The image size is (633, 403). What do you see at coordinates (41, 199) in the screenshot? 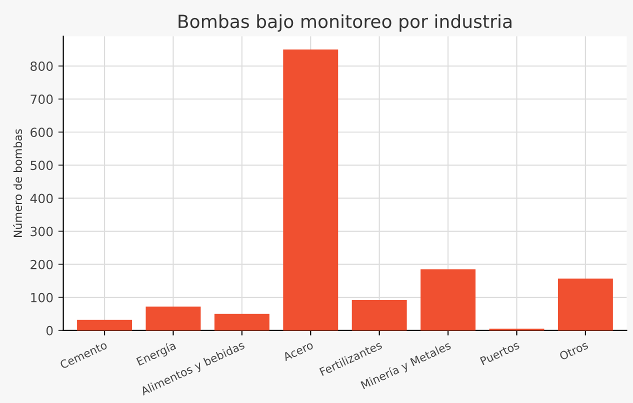
I see `y-tick-label: 400` at bounding box center [41, 199].